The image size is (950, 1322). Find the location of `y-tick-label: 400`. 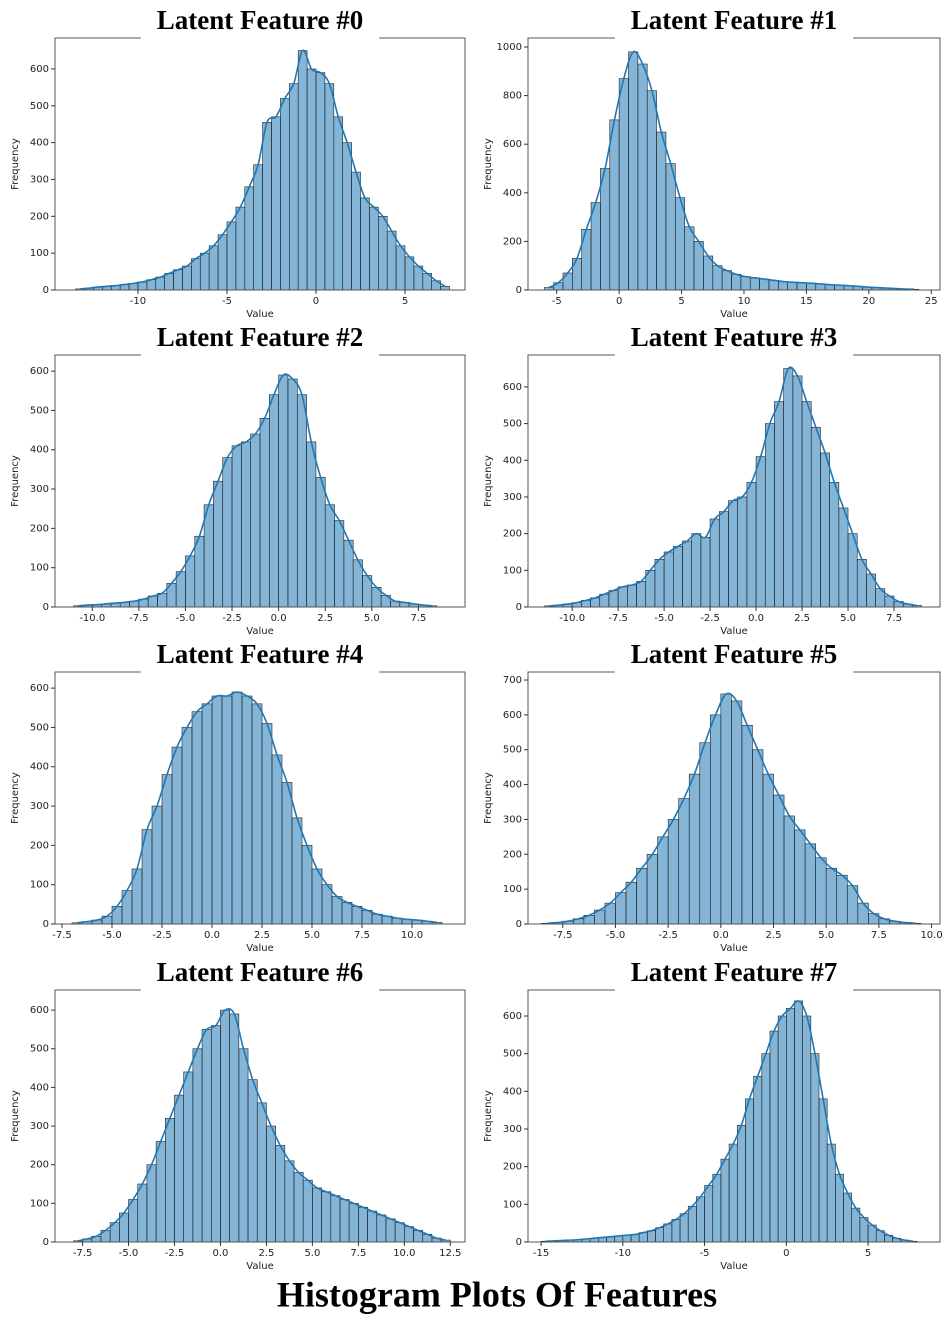

y-tick-label: 400 is located at coordinates (512, 1091).